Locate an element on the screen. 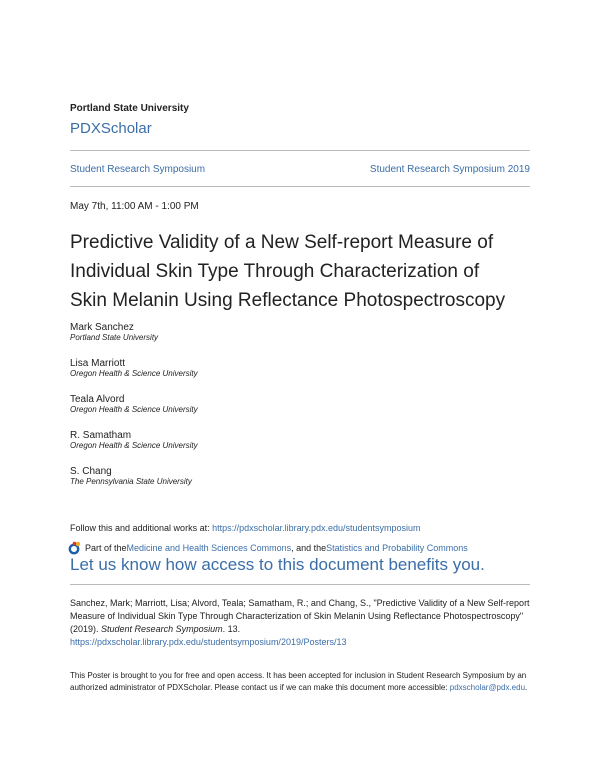  author-affiliation: The Pennsylvania State University is located at coordinates (131, 481).